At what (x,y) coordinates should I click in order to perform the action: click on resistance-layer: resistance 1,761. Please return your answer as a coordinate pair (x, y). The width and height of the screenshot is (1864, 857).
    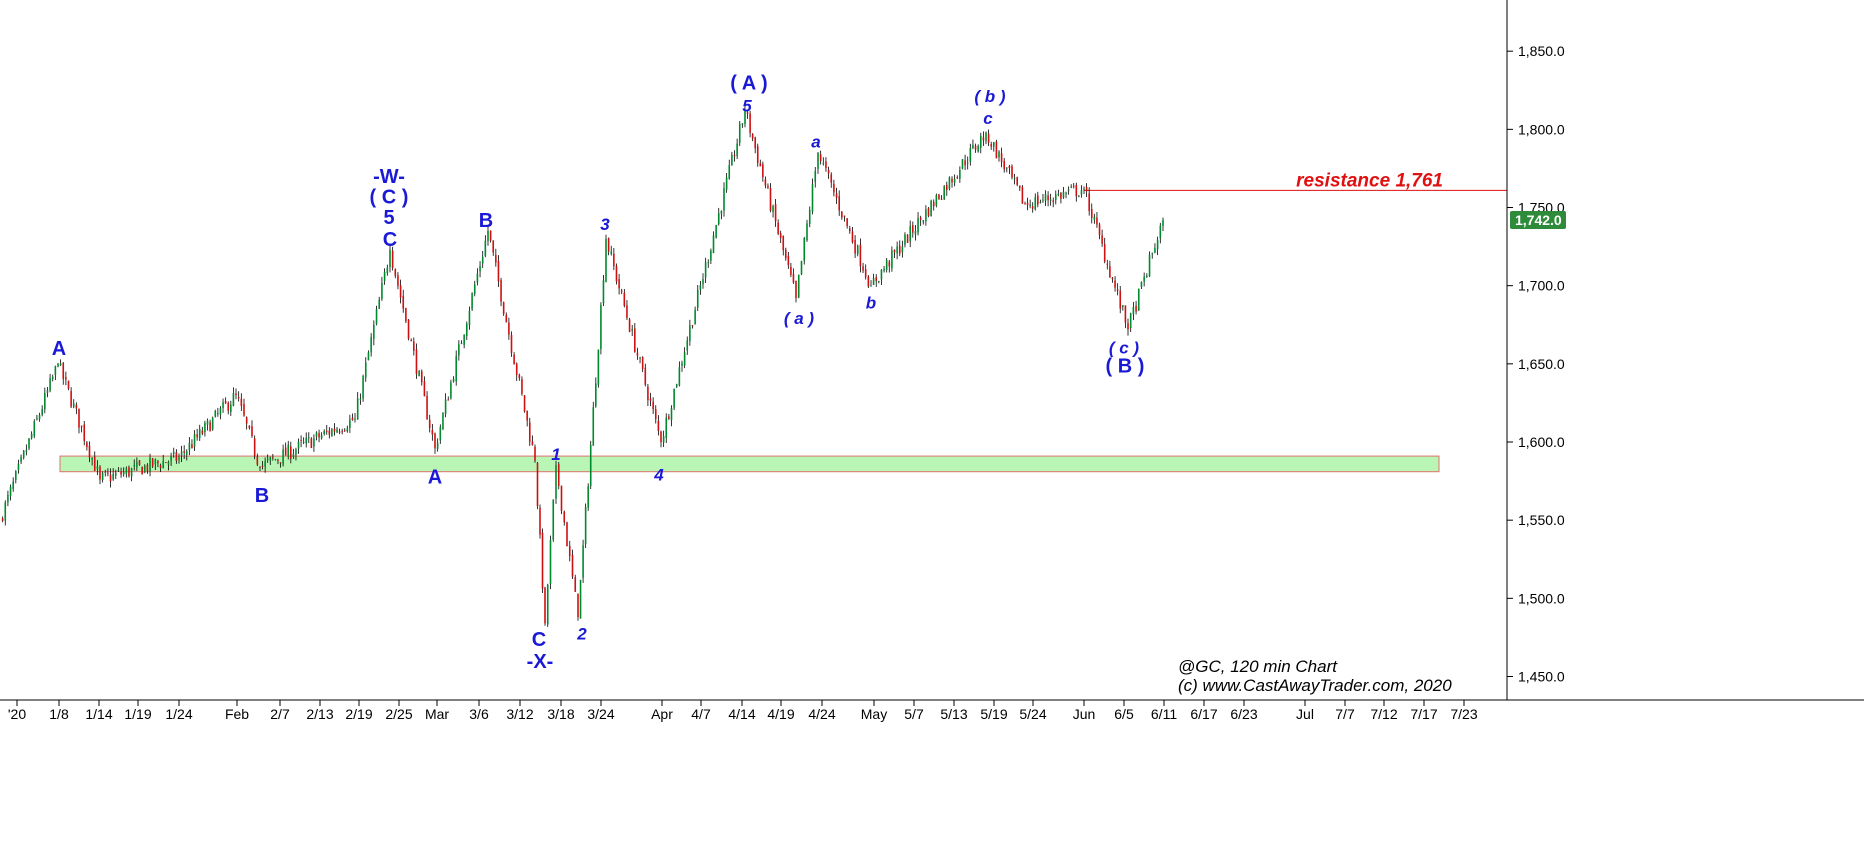
    Looking at the image, I should click on (1295, 180).